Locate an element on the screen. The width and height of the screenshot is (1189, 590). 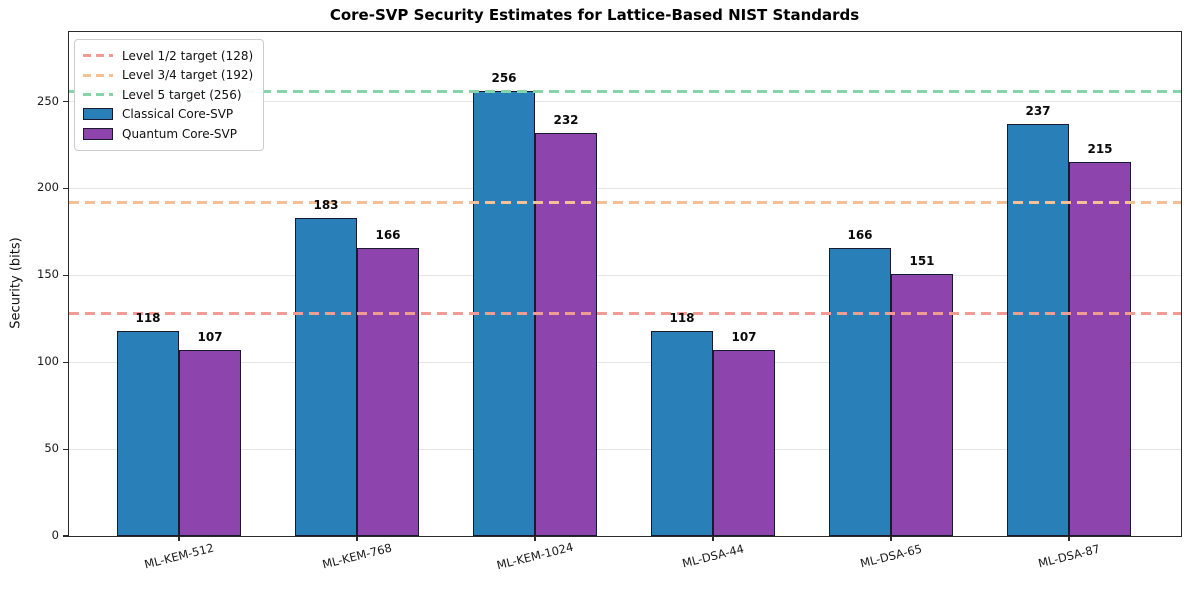
y-tick-label: 150 is located at coordinates (48, 274).